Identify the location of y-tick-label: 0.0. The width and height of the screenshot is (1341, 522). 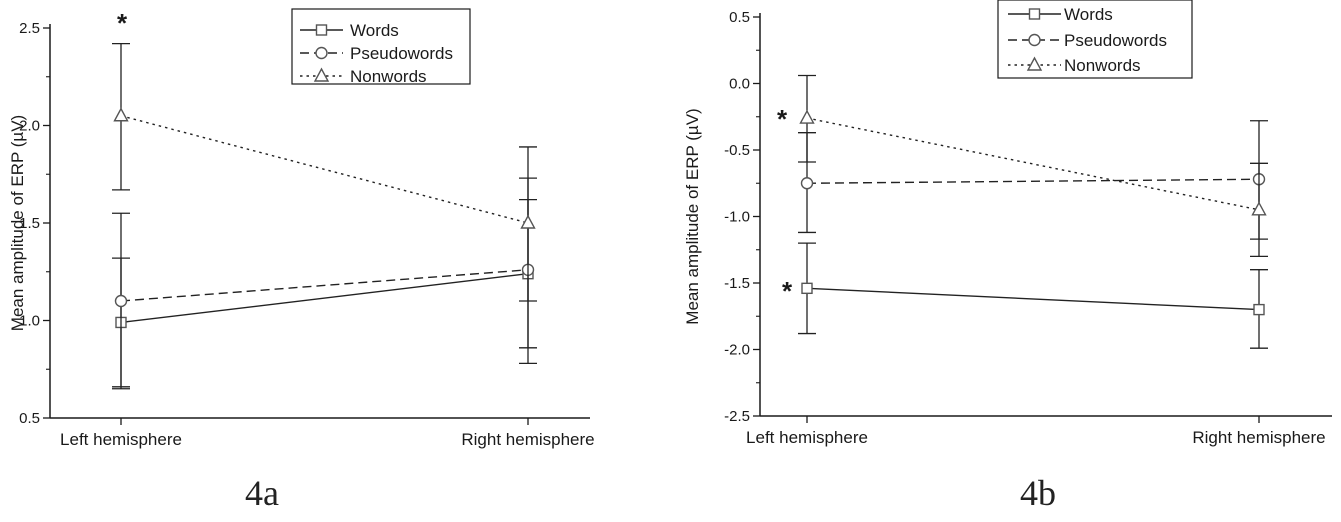
(739, 84).